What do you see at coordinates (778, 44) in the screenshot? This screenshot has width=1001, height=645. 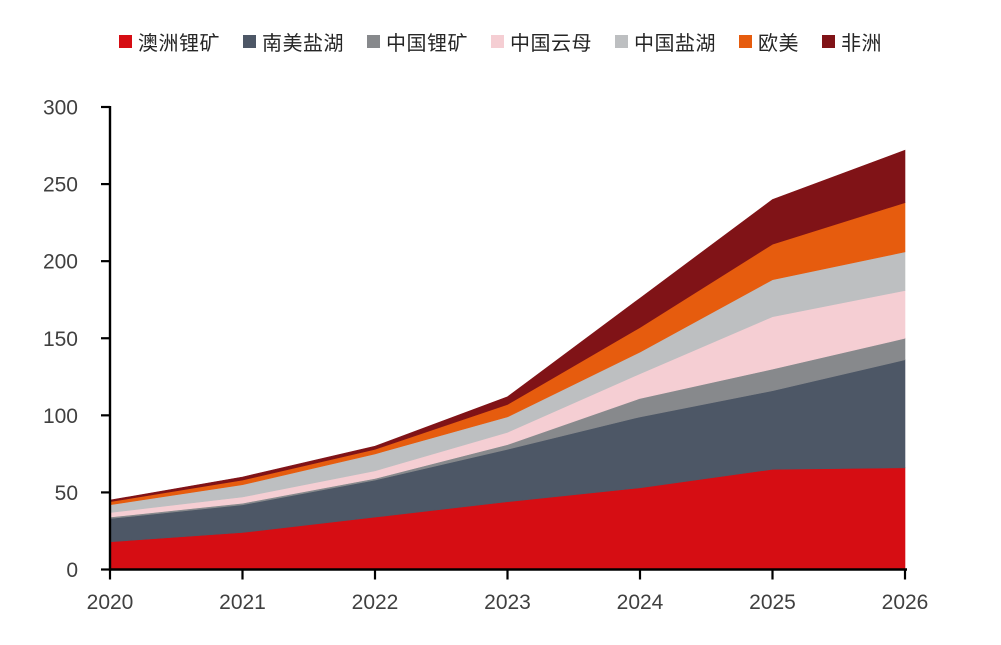 I see `legend-label: 欧美` at bounding box center [778, 44].